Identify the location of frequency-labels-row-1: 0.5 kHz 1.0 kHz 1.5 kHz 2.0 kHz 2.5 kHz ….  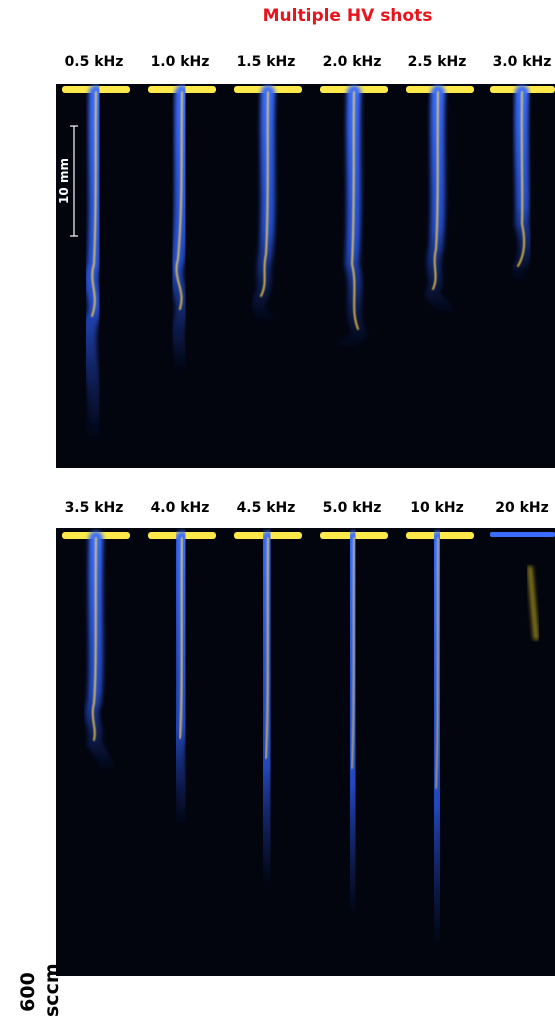
(305, 66).